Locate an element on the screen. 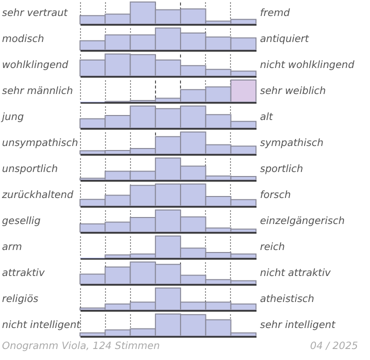 The height and width of the screenshot is (360, 370). y2-axis-title: einzelgängerisch is located at coordinates (302, 221).